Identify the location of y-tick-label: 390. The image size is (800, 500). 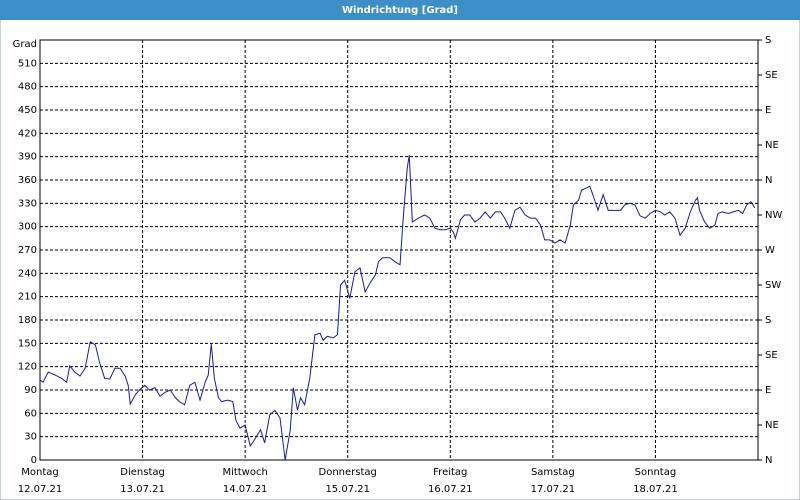
(27, 157).